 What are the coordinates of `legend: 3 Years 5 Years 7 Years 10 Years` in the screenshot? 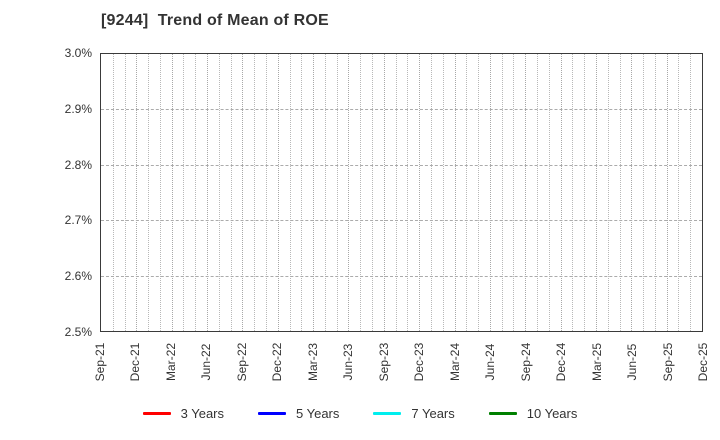 It's located at (360, 413).